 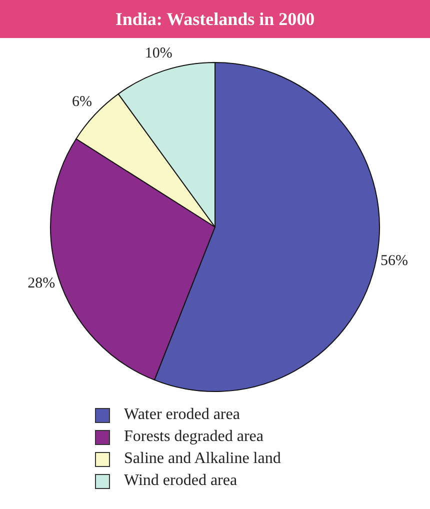 What do you see at coordinates (194, 437) in the screenshot?
I see `legend-label: Forests degraded area` at bounding box center [194, 437].